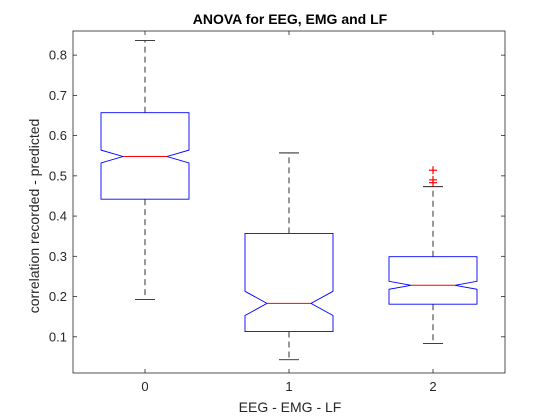  I want to click on y-tick-label: 0.1, so click(58, 336).